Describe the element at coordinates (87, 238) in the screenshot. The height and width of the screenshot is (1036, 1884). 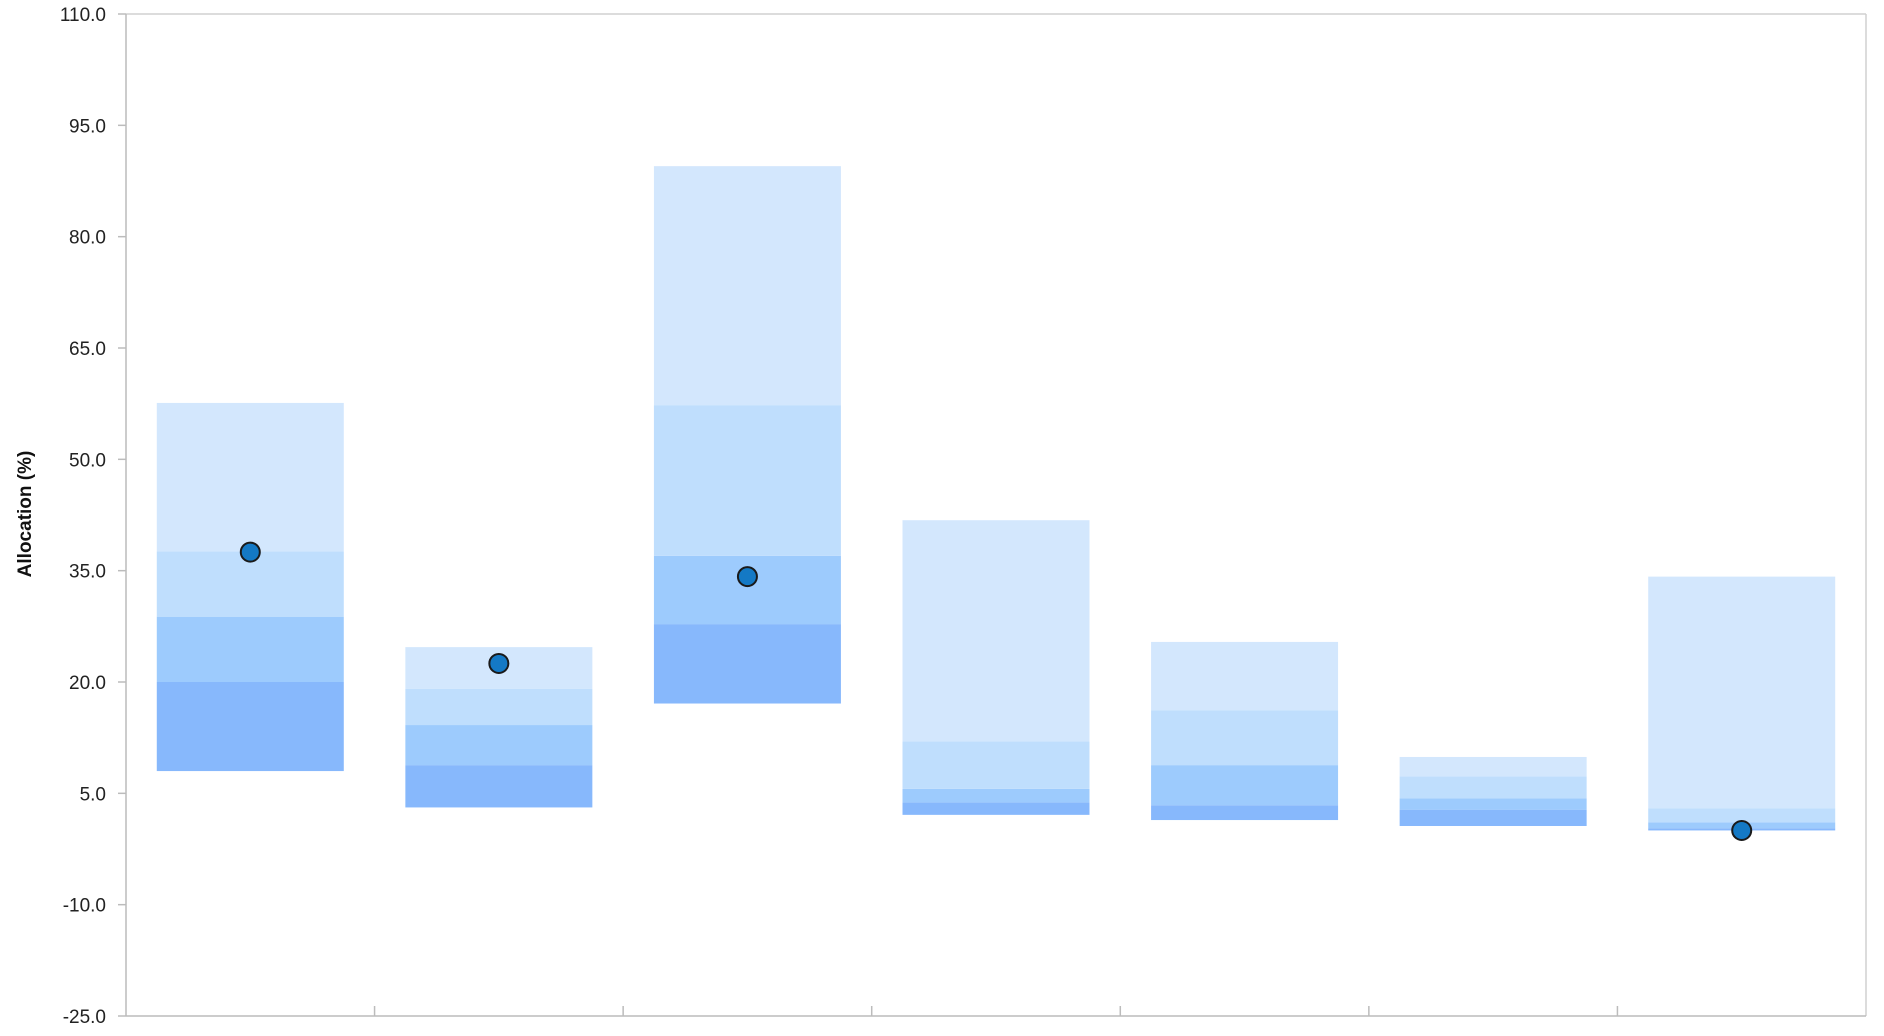
I see `y-tick-label: 80.0` at that location.